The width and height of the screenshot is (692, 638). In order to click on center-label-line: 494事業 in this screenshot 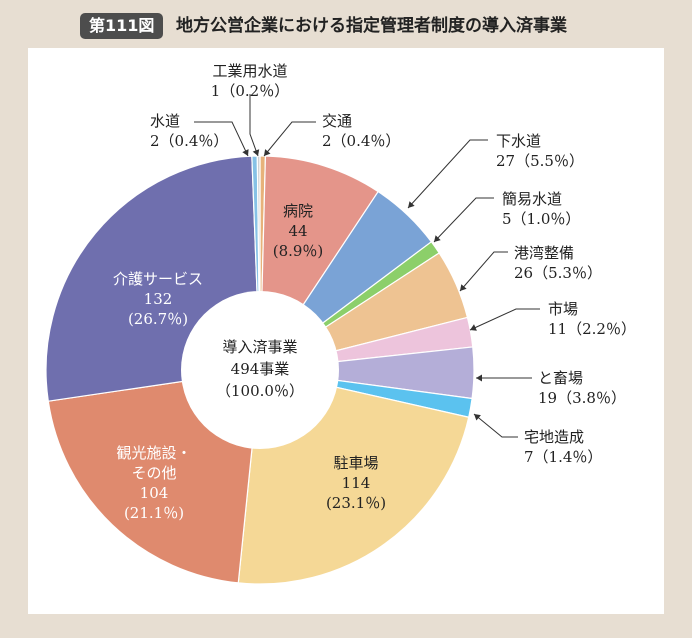, I will do `click(260, 369)`.